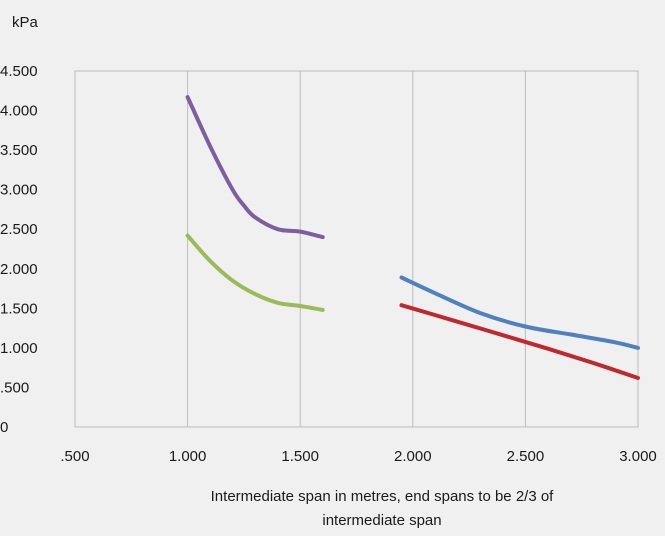  What do you see at coordinates (4, 427) in the screenshot?
I see `y-tick-label: 0` at bounding box center [4, 427].